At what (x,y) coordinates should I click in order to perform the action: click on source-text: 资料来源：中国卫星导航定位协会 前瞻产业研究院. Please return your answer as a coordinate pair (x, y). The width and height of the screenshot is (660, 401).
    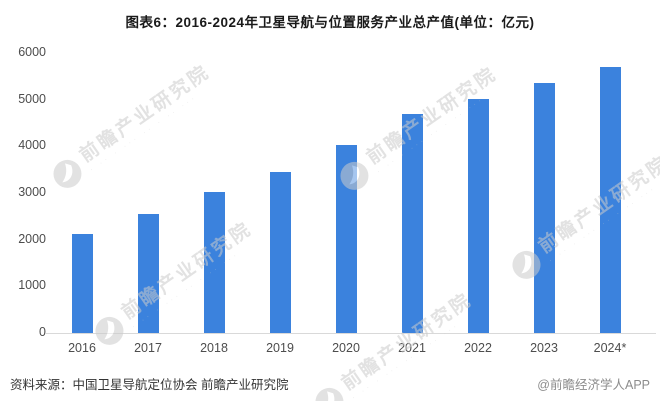
    Looking at the image, I should click on (149, 385).